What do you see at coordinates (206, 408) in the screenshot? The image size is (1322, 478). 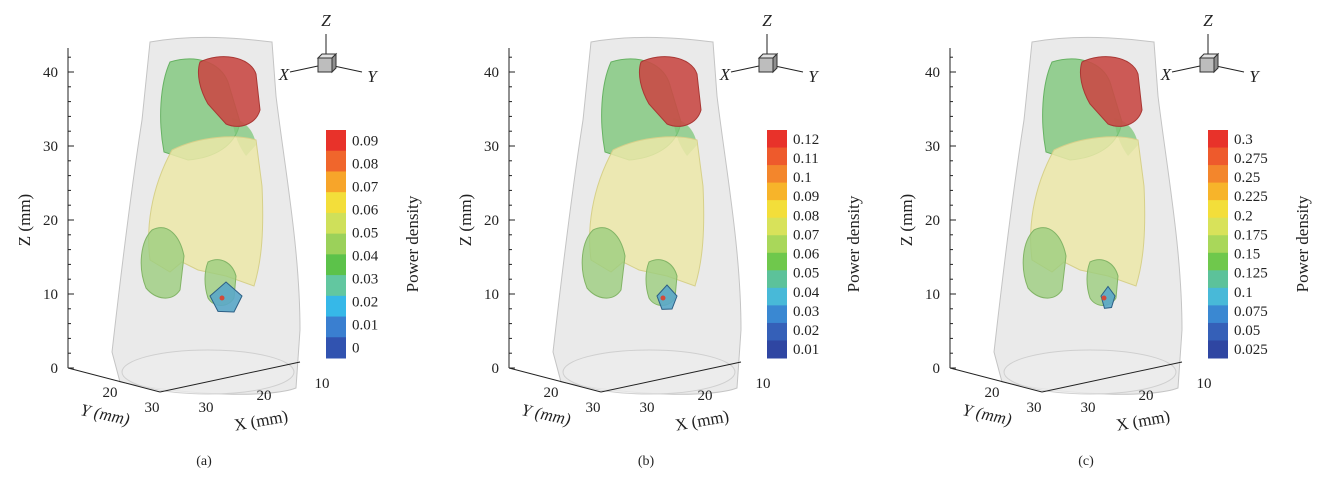 I see `x-tick-label: 30` at bounding box center [206, 408].